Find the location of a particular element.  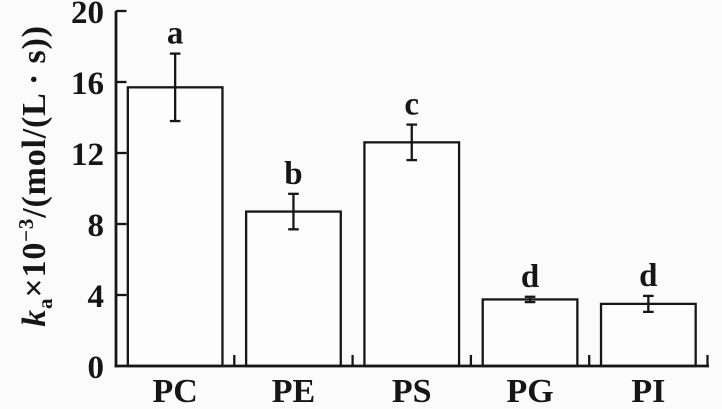

bar-PE is located at coordinates (293, 289).